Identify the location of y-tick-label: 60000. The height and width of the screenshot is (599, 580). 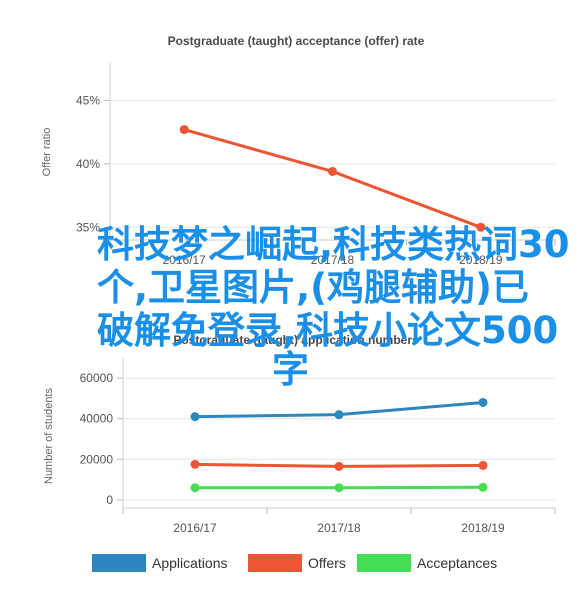
(97, 378).